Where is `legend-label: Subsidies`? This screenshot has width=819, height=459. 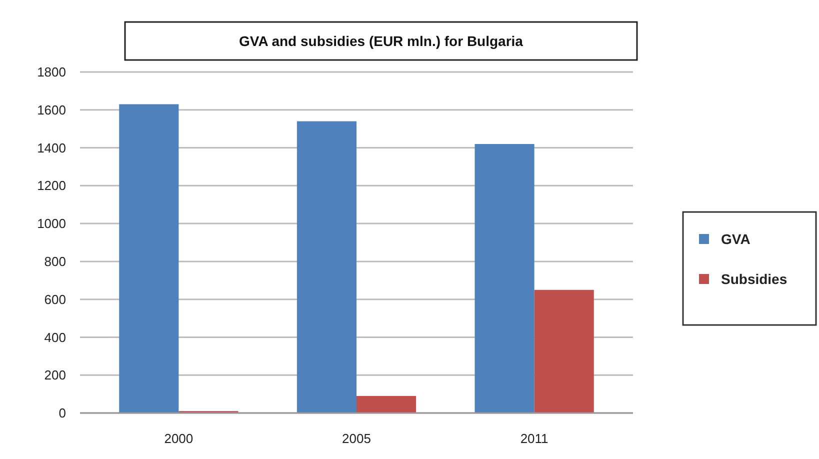 legend-label: Subsidies is located at coordinates (754, 278).